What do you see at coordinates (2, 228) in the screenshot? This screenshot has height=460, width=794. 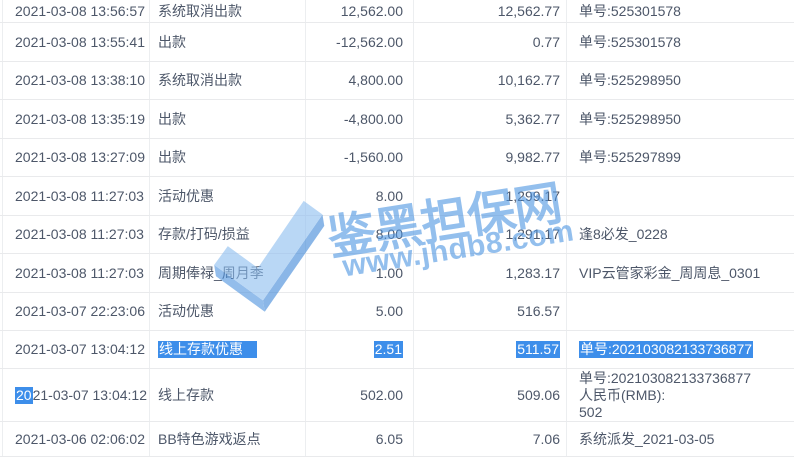 I see `table-left-border` at bounding box center [2, 228].